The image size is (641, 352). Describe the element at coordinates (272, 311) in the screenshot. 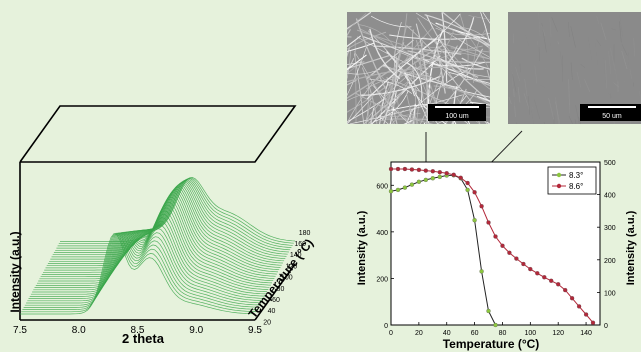

I see `z-tick-label: 40` at that location.